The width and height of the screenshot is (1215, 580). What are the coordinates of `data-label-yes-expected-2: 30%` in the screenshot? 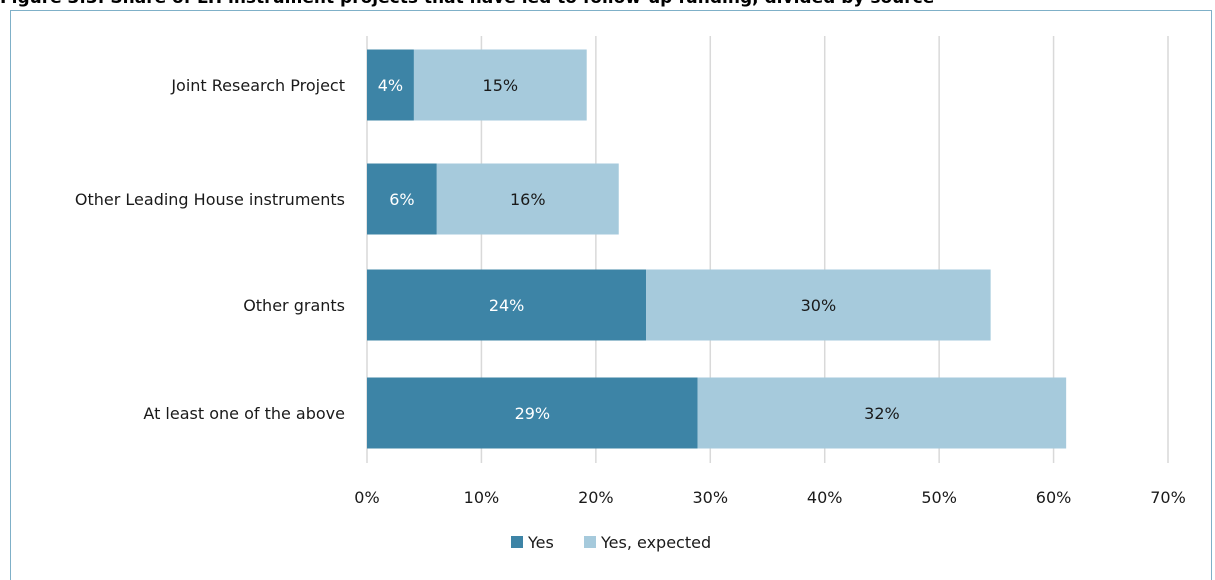 It's located at (819, 305).